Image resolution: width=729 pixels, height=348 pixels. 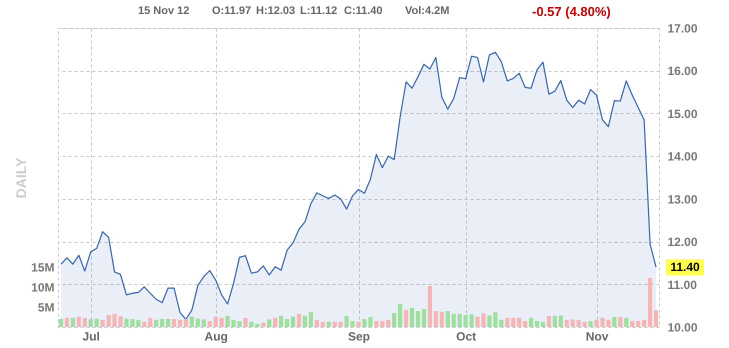 I want to click on x-tick-label: Jul, so click(x=91, y=337).